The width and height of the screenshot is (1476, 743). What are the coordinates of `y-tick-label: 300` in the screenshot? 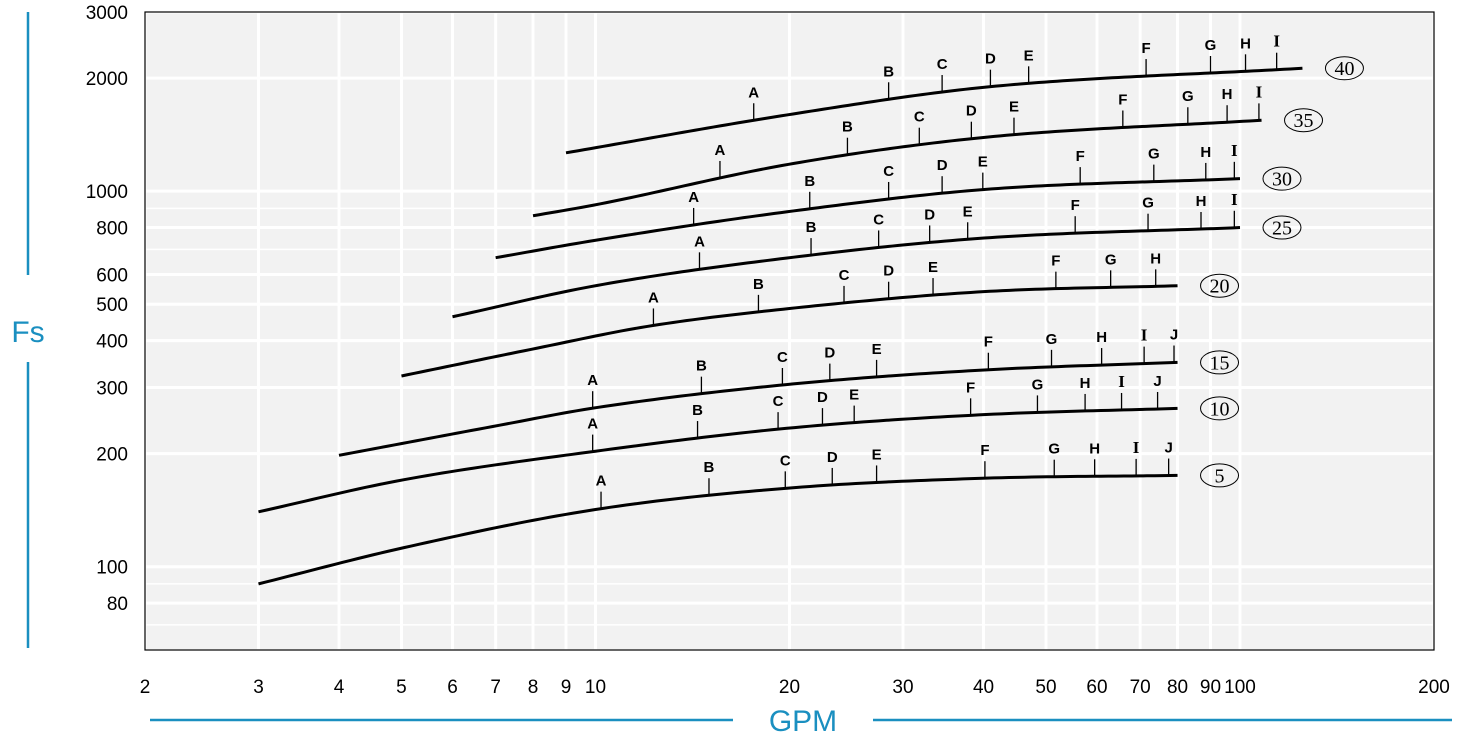 It's located at (112, 389).